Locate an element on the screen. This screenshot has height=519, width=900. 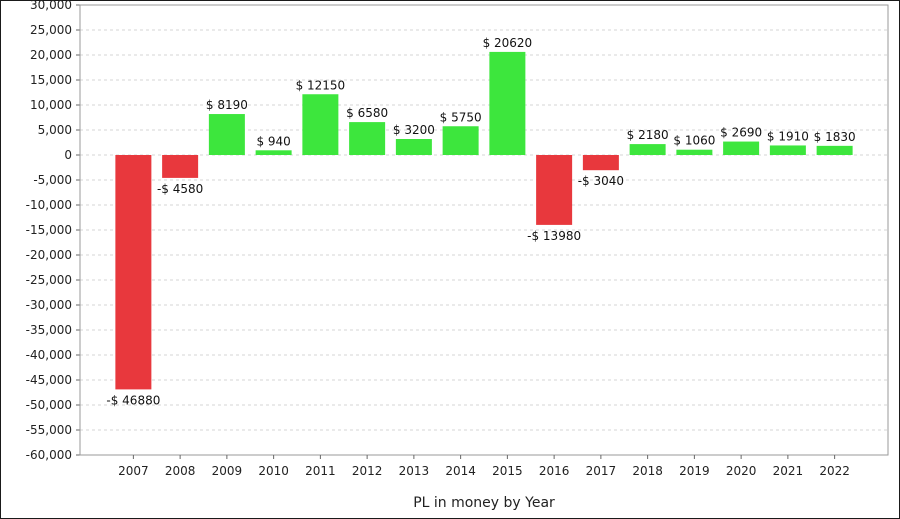
data-label-2011: $ 12150 is located at coordinates (321, 85).